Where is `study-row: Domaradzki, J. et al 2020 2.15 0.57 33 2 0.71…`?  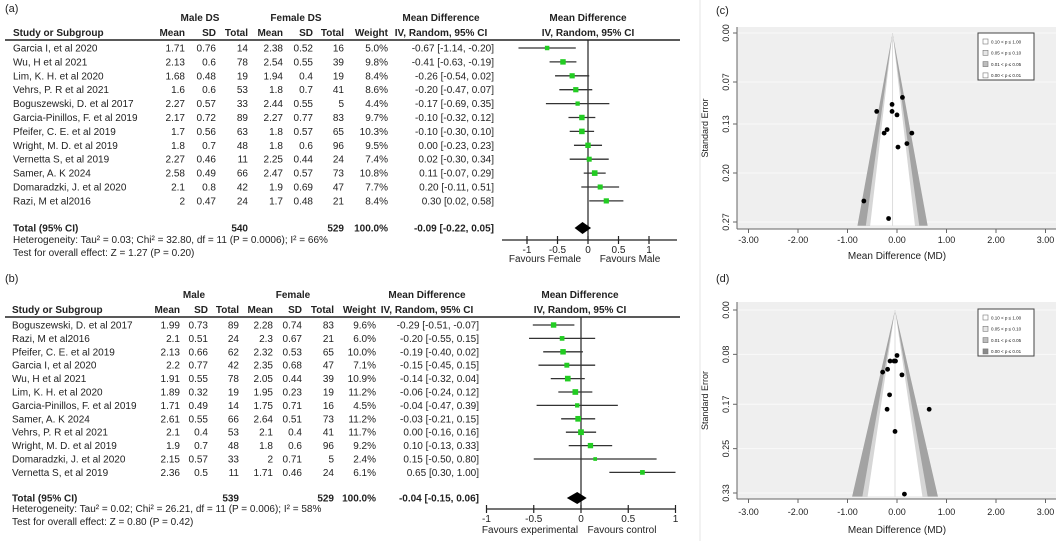 study-row: Domaradzki, J. et al 2020 2.15 0.57 33 2 0.71… is located at coordinates (334, 460).